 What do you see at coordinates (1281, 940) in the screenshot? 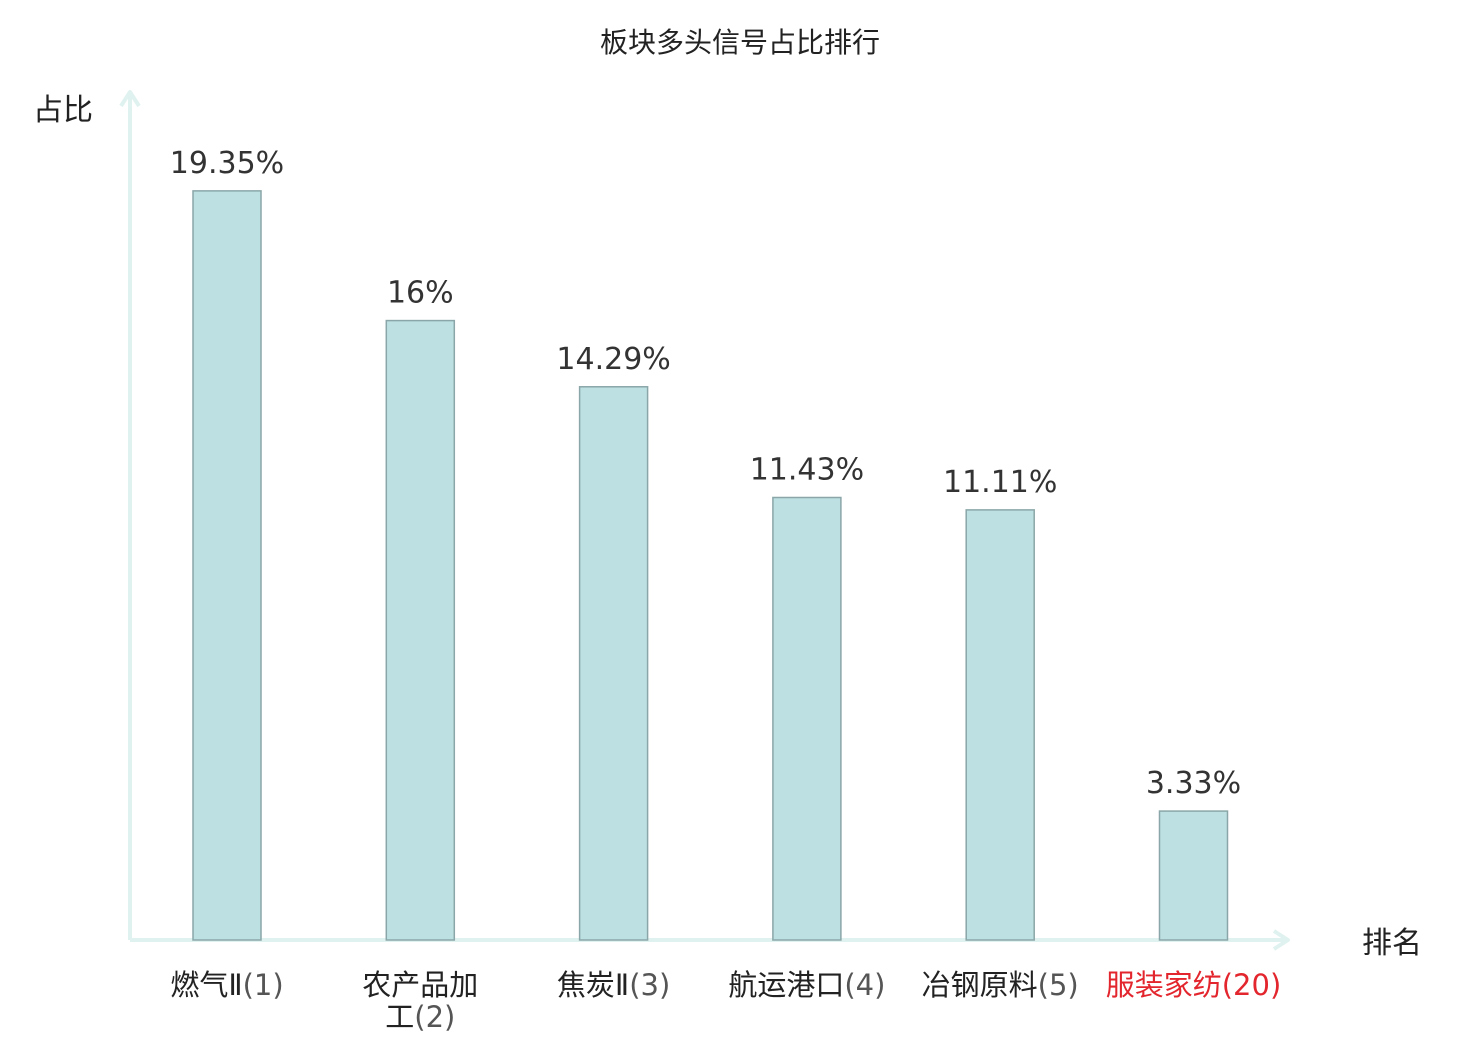
I see `x-axis-arrow` at bounding box center [1281, 940].